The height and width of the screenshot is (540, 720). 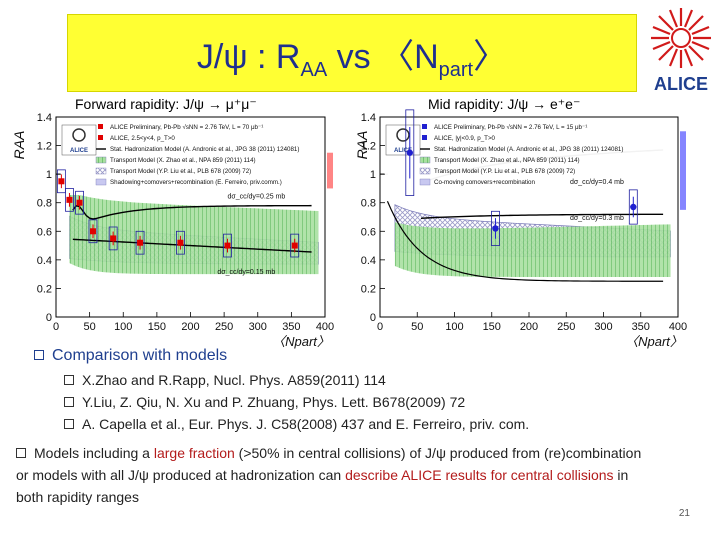 I want to click on y-tick-label: 0, so click(x=373, y=318).